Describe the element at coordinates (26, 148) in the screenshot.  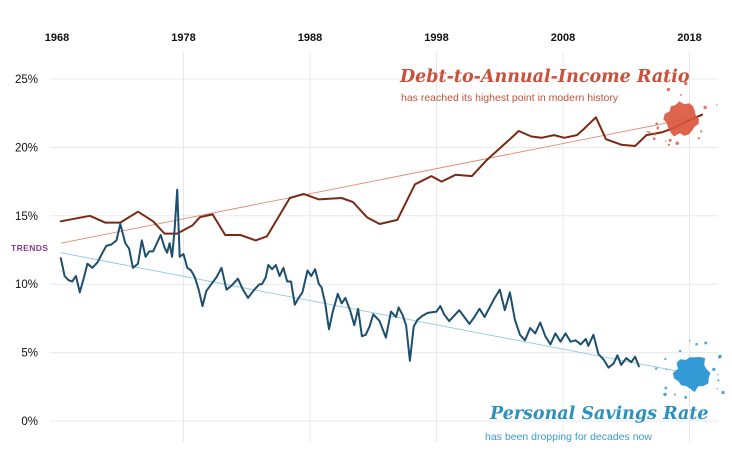
I see `y-tick-label: 20%` at that location.